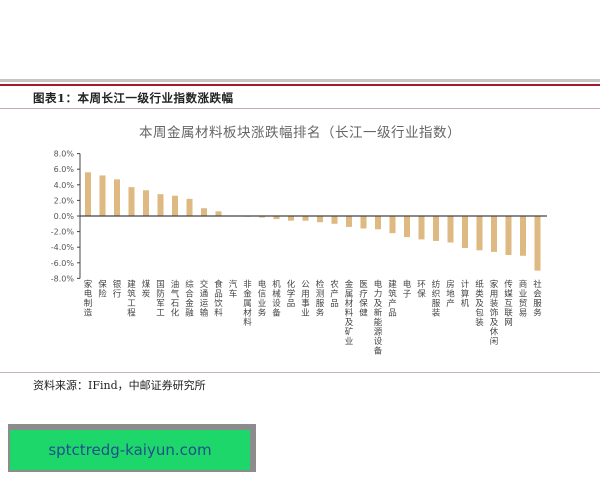 This screenshot has height=480, width=600. I want to click on x-tick-label: 食品饮料, so click(218, 299).